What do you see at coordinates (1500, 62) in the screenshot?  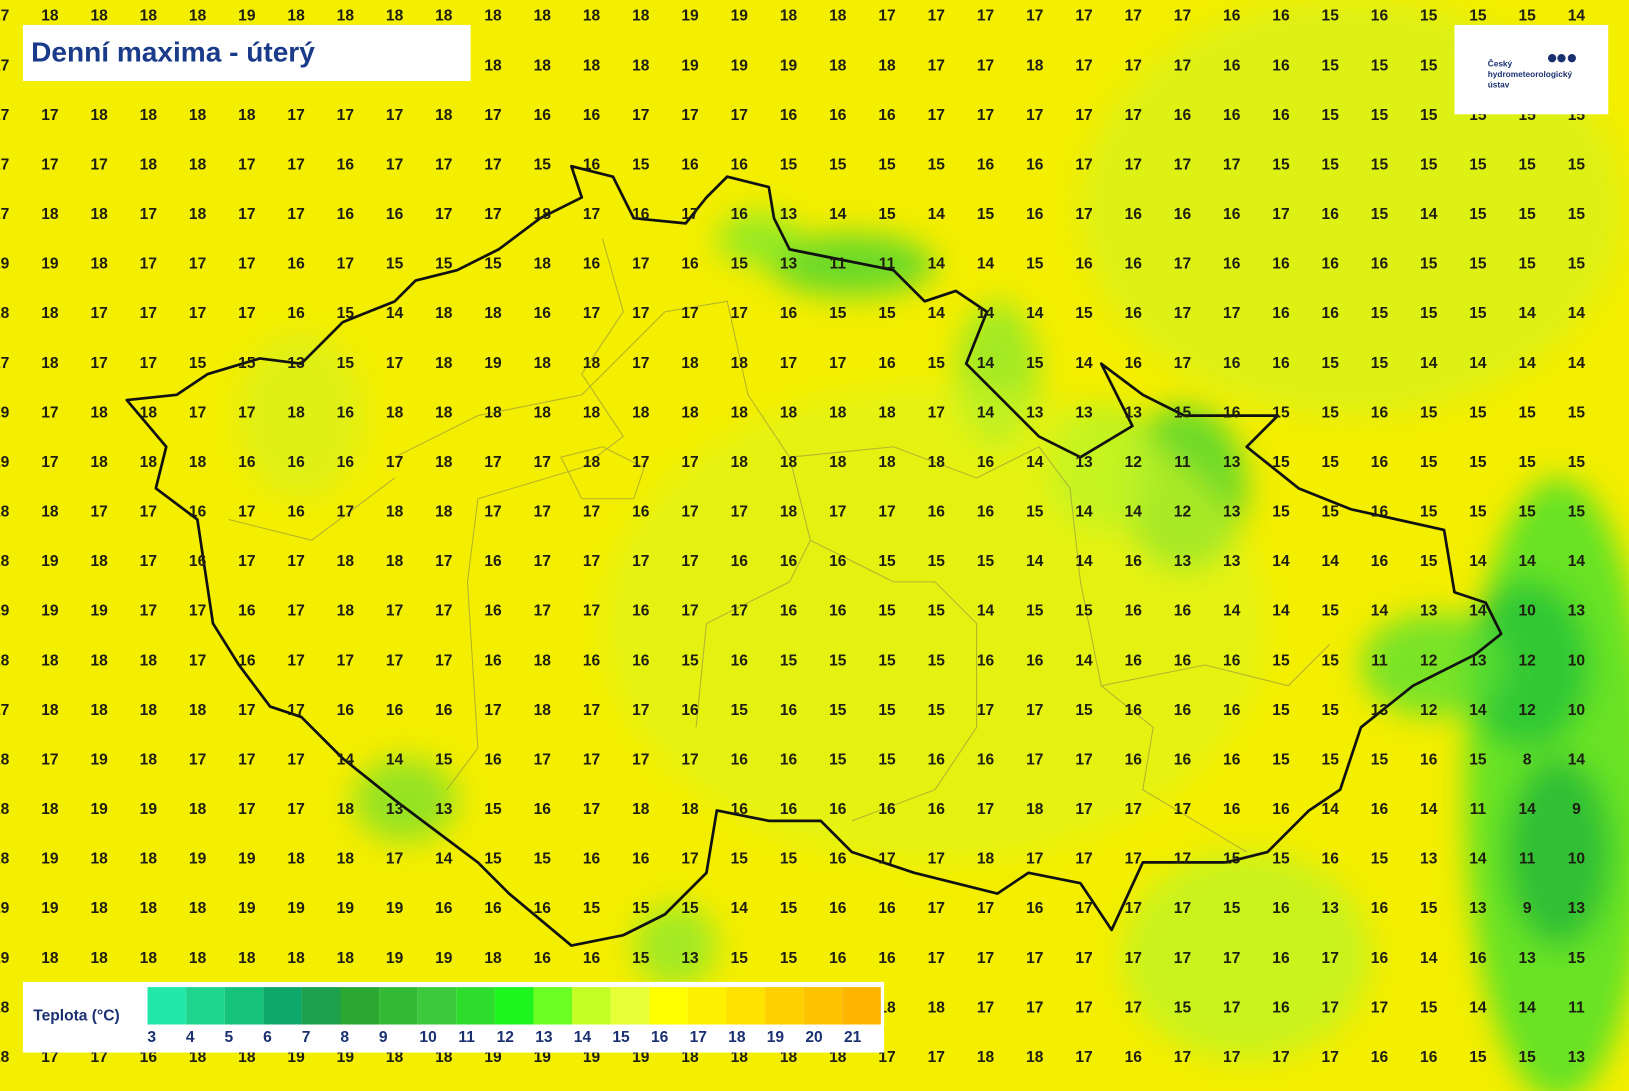 I see `logo-text: Český` at bounding box center [1500, 62].